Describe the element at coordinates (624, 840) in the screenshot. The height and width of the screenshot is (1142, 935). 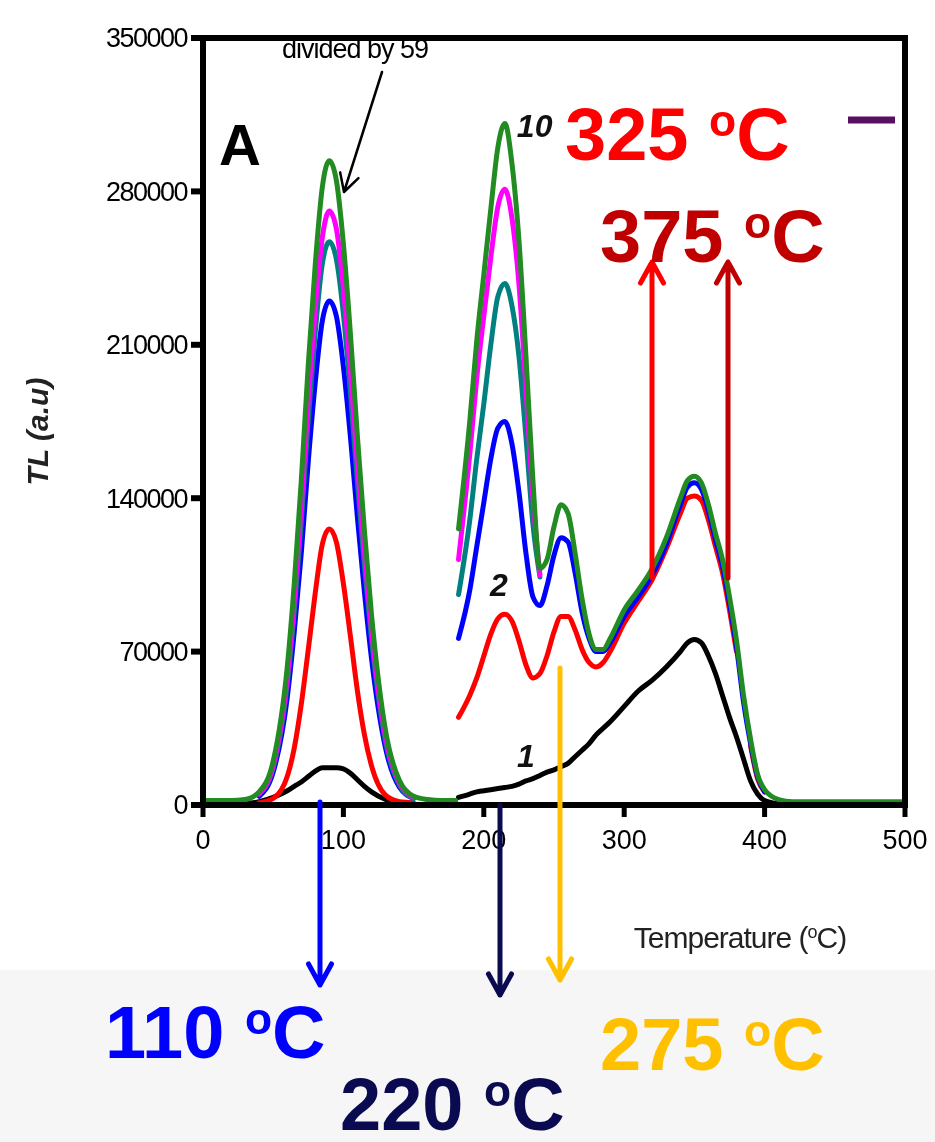
I see `x-tick-label: 300` at that location.